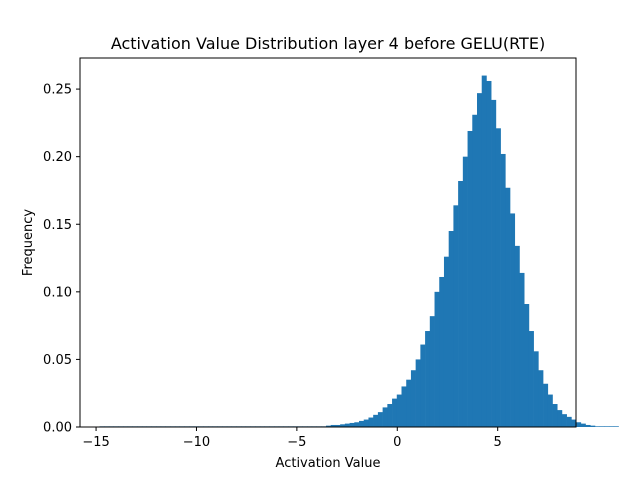 The height and width of the screenshot is (480, 640). What do you see at coordinates (61, 259) in the screenshot?
I see `y-axis-ticks: 0.00 0.05 0.10 0.15 0.20 0.25` at bounding box center [61, 259].